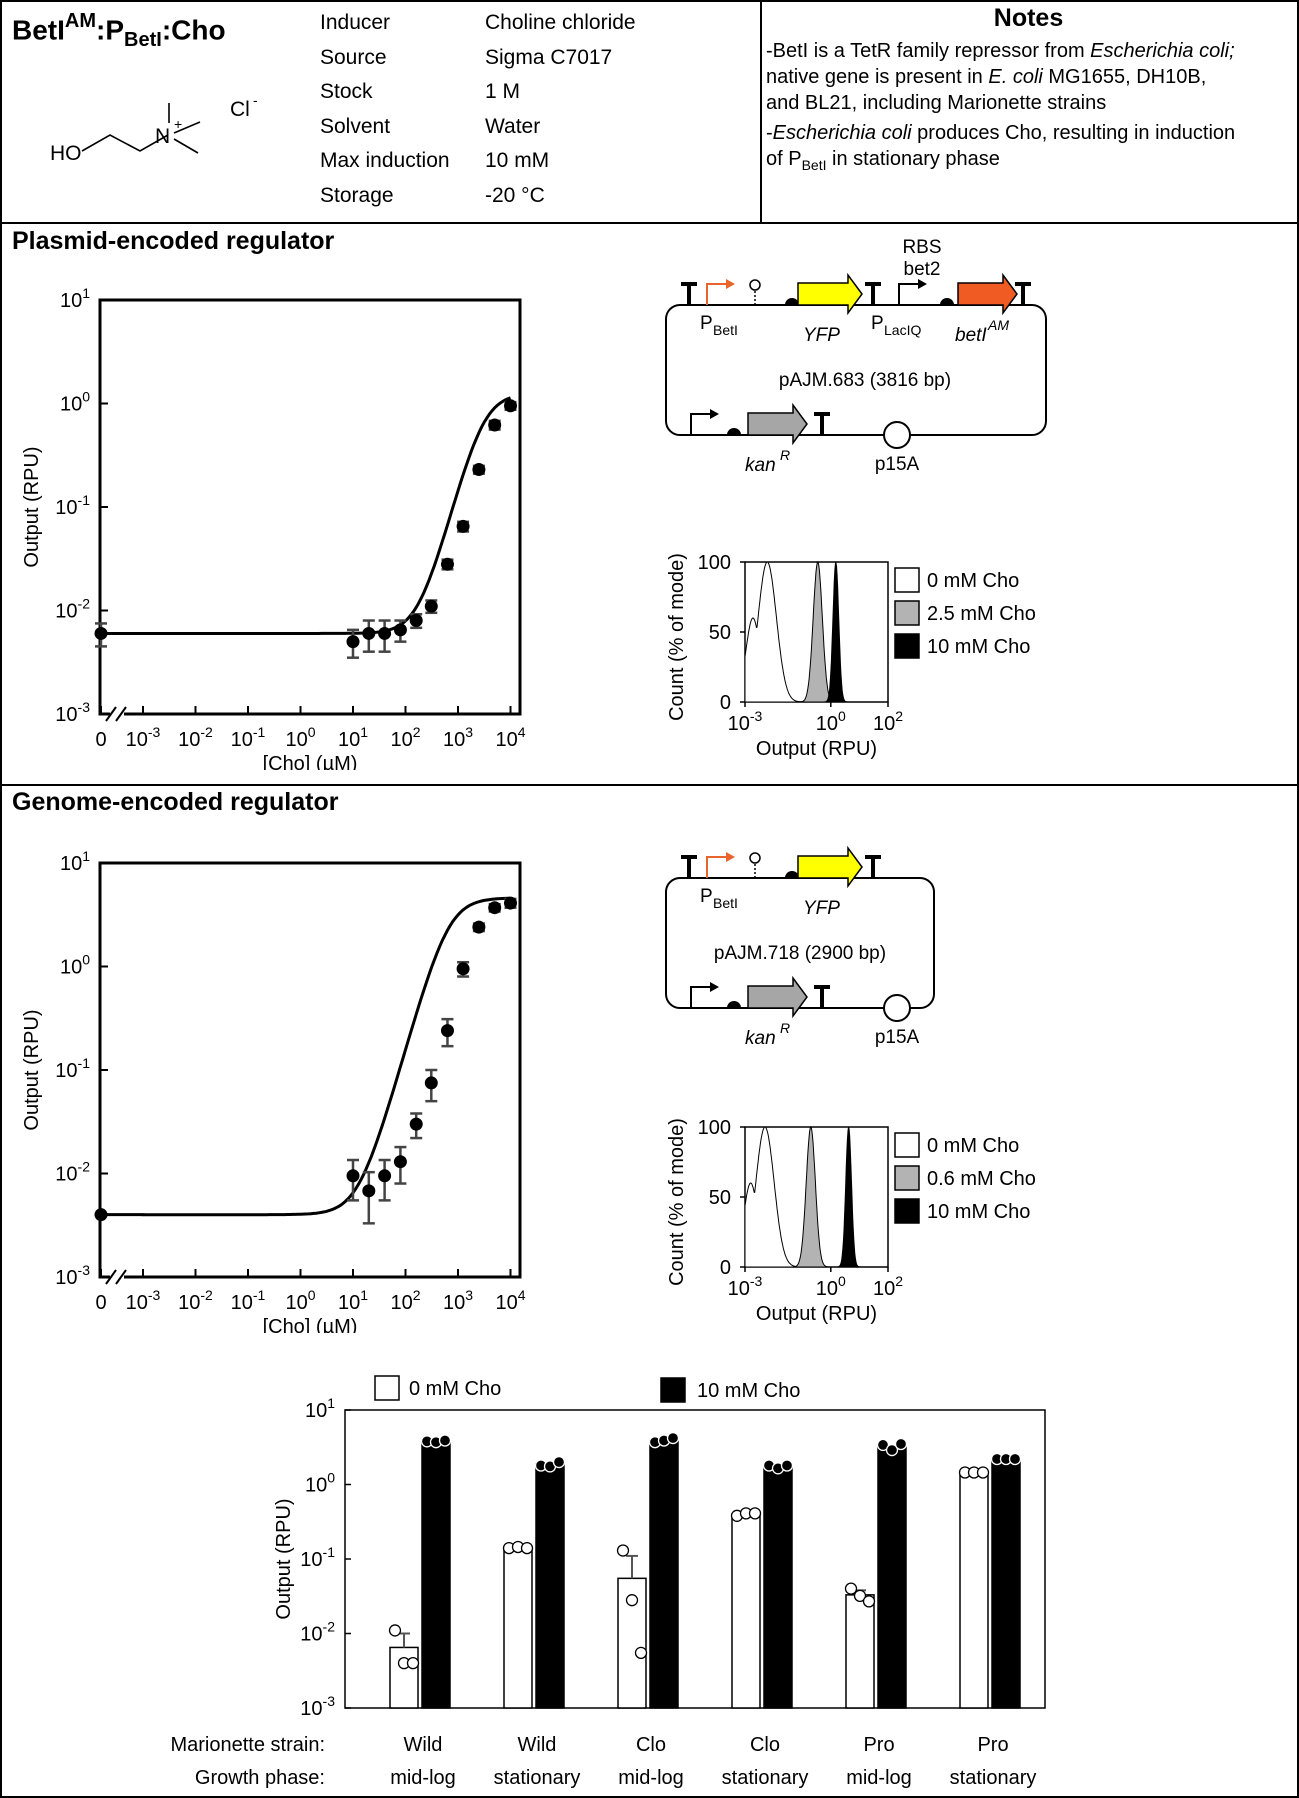 This screenshot has height=1798, width=1299. I want to click on svg-text: P, so click(706, 323).